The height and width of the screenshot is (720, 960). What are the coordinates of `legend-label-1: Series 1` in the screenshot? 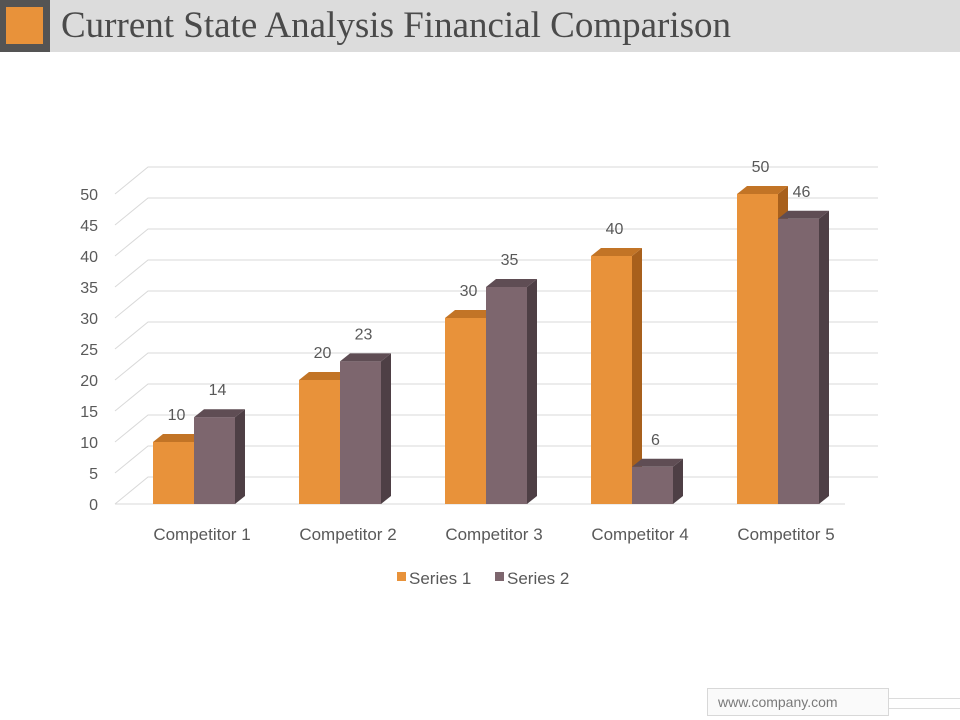 It's located at (440, 578).